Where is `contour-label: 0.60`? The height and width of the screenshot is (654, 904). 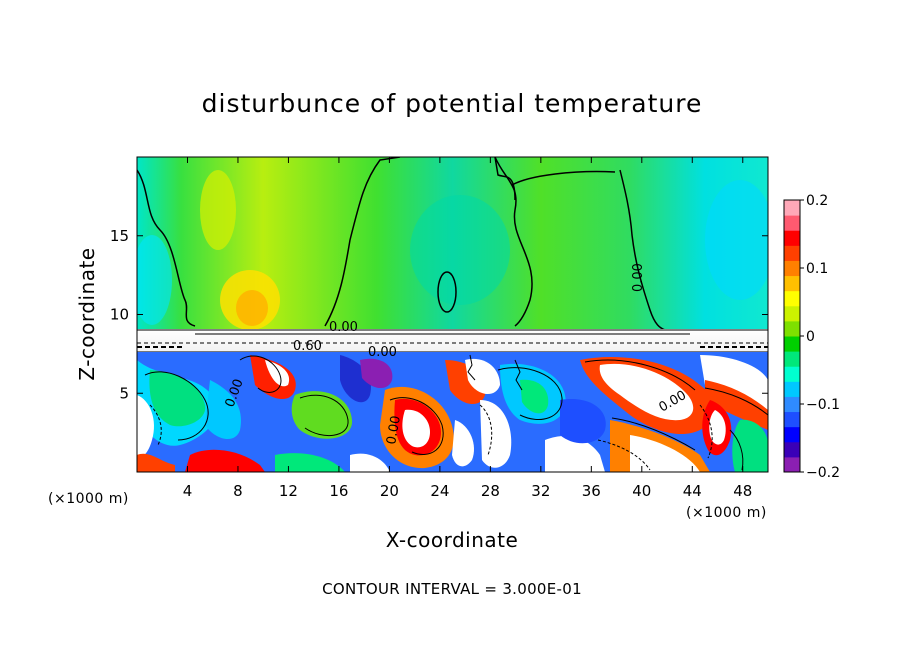
contour-label: 0.60 is located at coordinates (307, 346).